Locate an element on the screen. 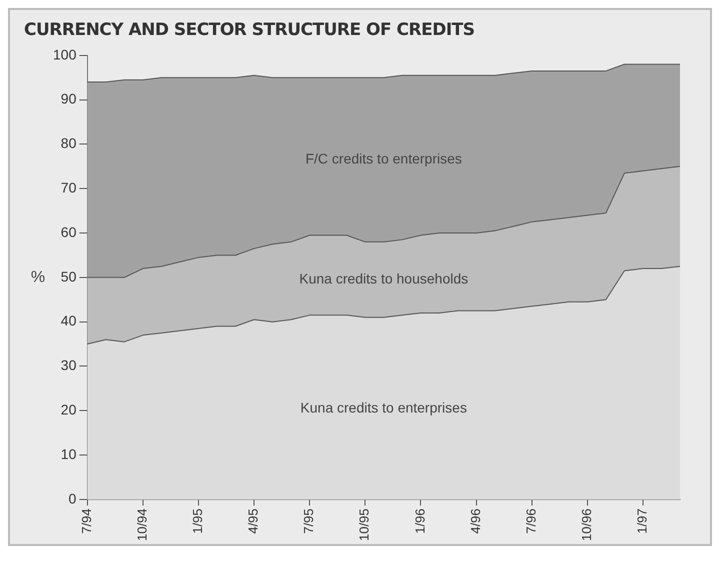 The width and height of the screenshot is (719, 571). x-tick-label: 10/96 is located at coordinates (586, 525).